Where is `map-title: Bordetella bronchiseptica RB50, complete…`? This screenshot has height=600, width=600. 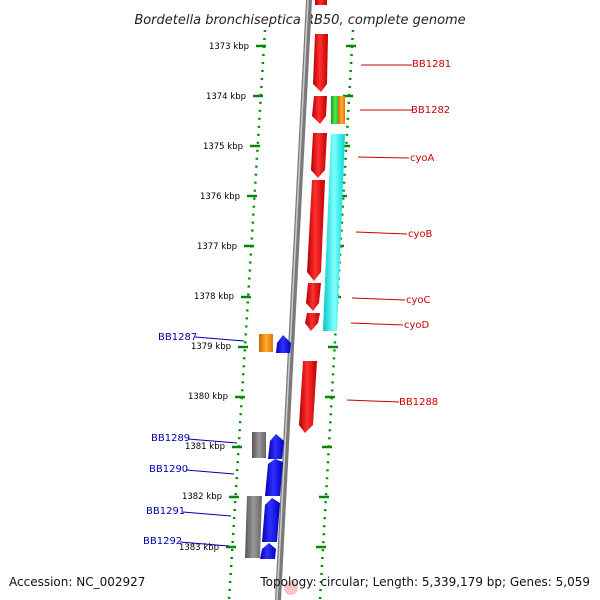 map-title: Bordetella bronchiseptica RB50, complete… is located at coordinates (299, 20).